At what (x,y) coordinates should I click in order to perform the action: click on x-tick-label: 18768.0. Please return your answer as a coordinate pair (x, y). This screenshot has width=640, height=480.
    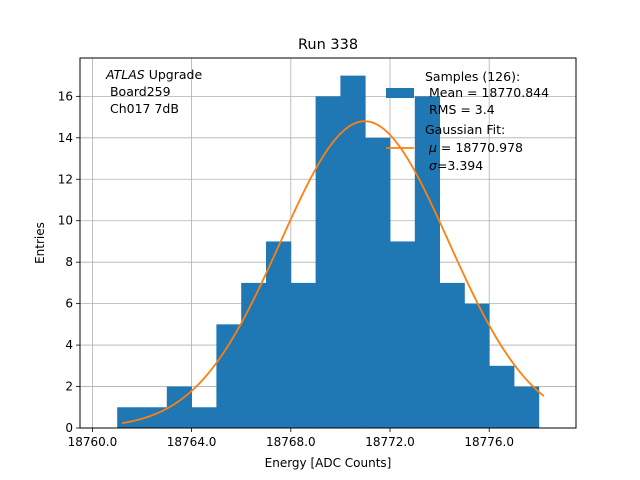
    Looking at the image, I should click on (291, 442).